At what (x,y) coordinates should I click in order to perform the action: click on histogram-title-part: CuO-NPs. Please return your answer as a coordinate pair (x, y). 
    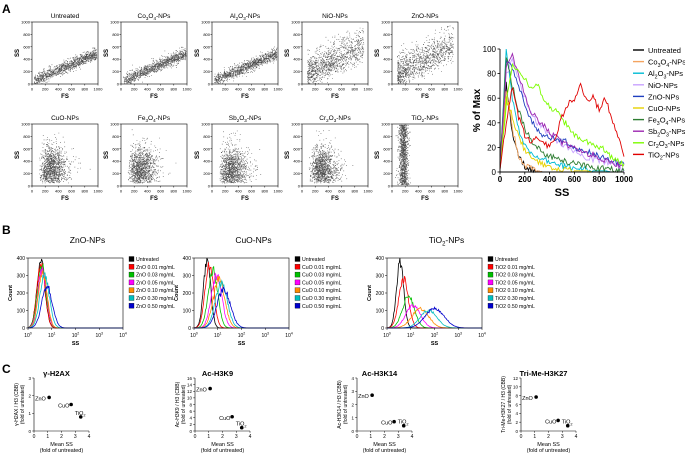
    Looking at the image, I should click on (253, 240).